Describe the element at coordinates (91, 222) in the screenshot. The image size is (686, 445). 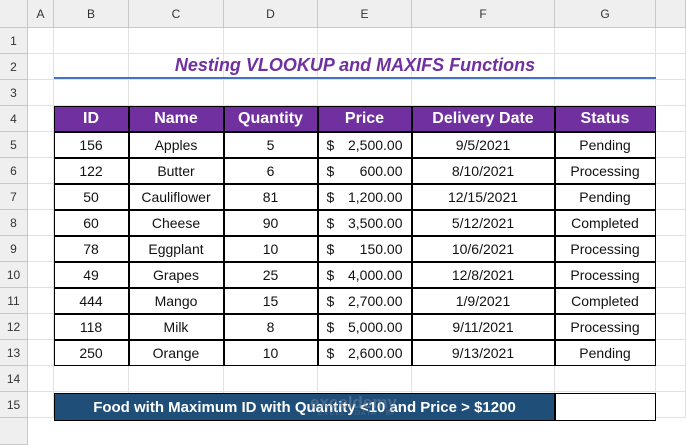
I see `cell-id: 60` at that location.